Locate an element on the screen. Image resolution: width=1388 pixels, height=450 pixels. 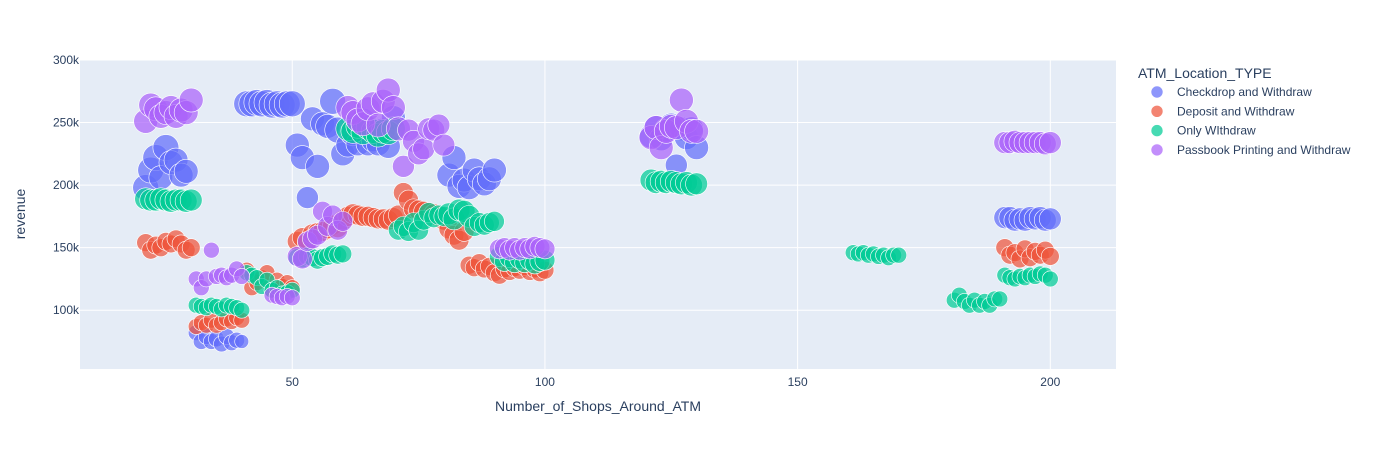
legend-label: Checkdrop and Withdraw is located at coordinates (1244, 92).